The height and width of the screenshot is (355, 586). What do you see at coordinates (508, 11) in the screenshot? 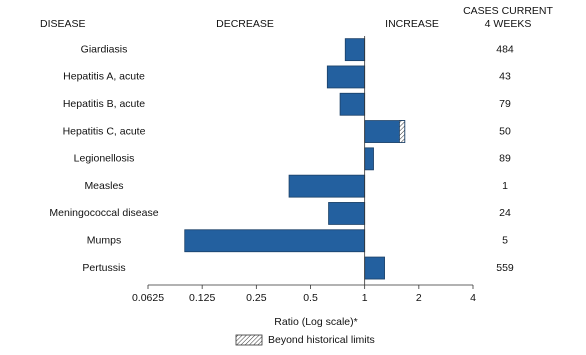
I see `cases-header: CASES CURRENT` at bounding box center [508, 11].